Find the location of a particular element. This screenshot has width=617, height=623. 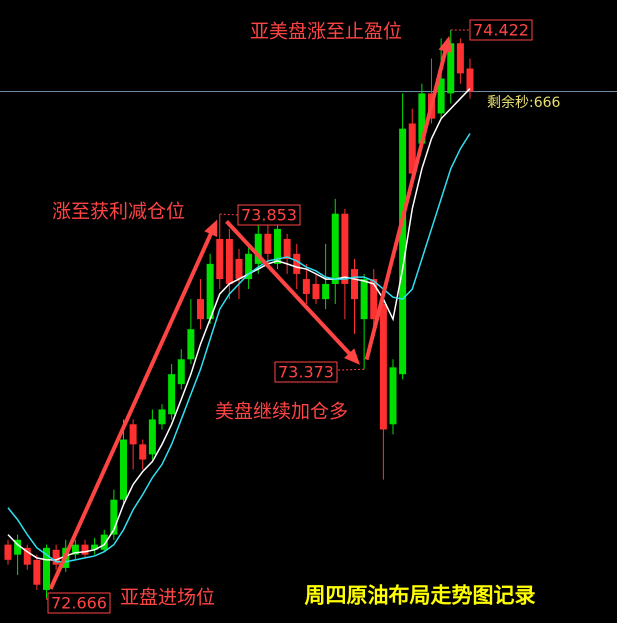

price-label: 74.422 is located at coordinates (501, 30).